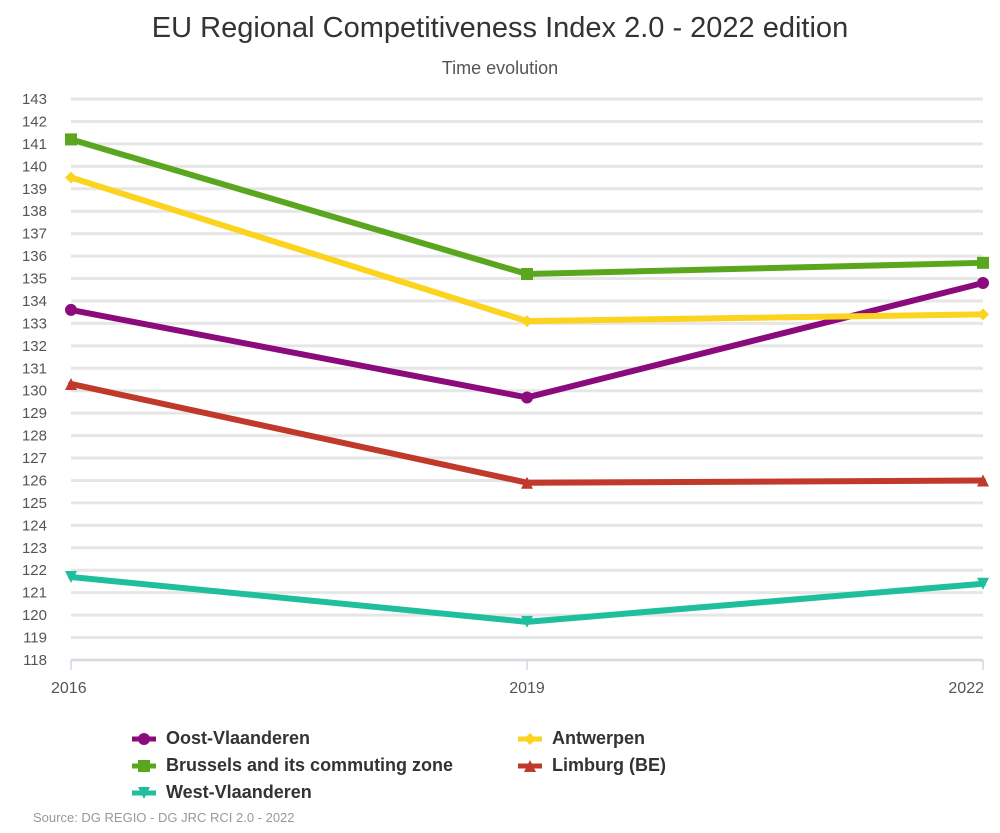 This screenshot has height=833, width=1000. I want to click on y-tick-label: 138, so click(34, 211).